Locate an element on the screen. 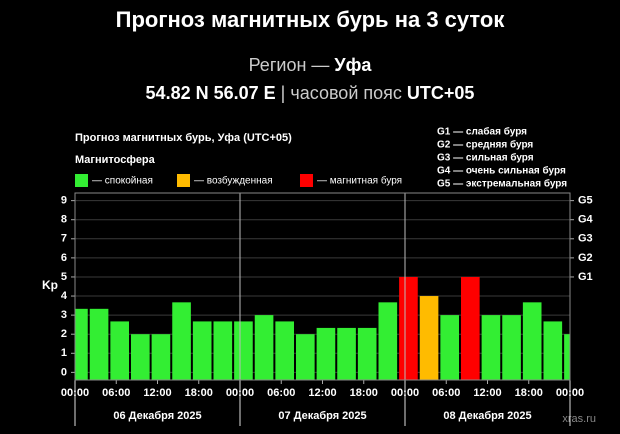 This screenshot has width=620, height=434. y-tick-label: 3 is located at coordinates (64, 315).